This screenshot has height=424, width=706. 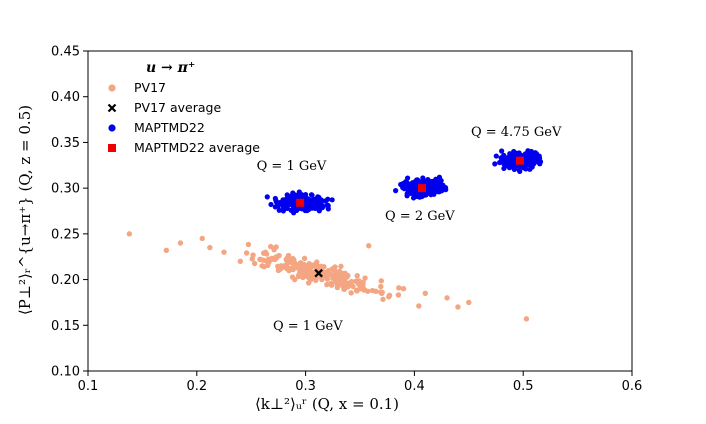 I want to click on legend-marker-maptmd22, so click(x=112, y=128).